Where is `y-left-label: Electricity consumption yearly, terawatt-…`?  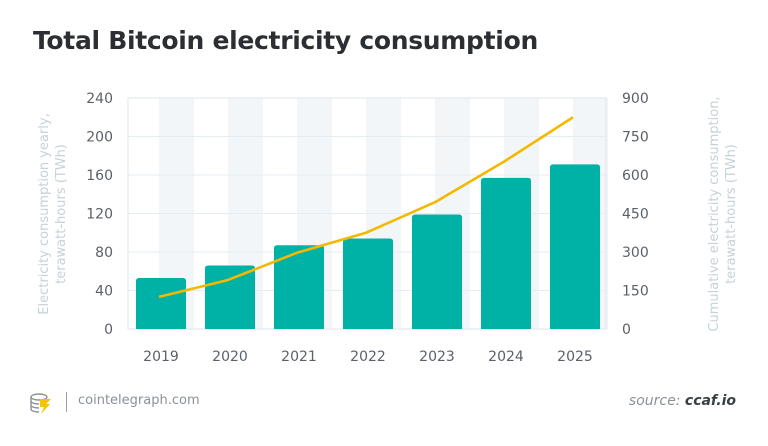 y-left-label: Electricity consumption yearly, terawatt-… is located at coordinates (53, 213).